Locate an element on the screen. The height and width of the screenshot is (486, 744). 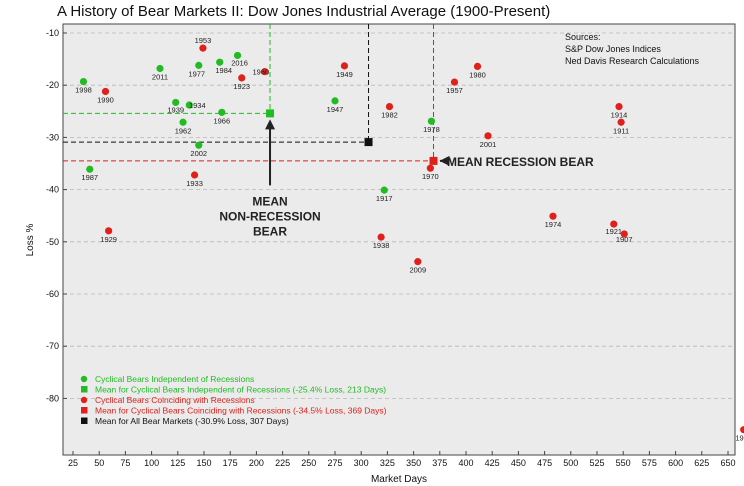
point-label: 1974 is located at coordinates (553, 224).